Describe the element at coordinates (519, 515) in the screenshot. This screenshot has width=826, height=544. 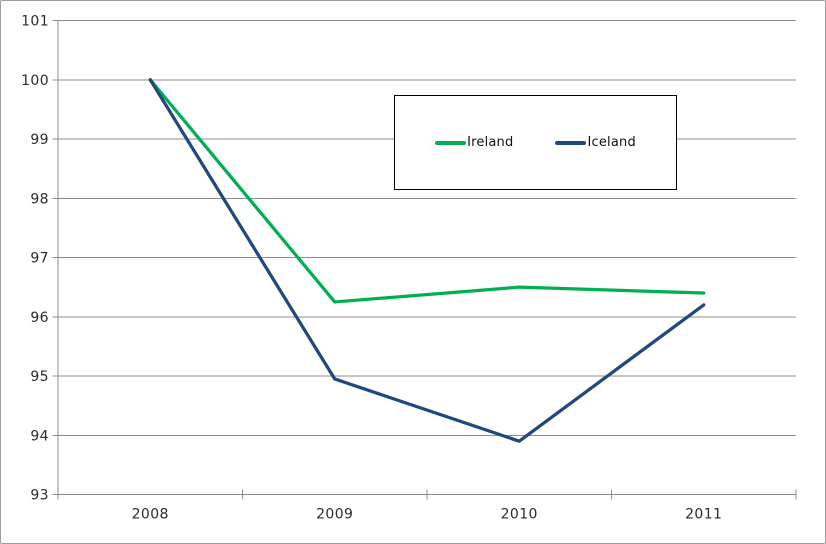
I see `x-tick-label: 2010` at that location.